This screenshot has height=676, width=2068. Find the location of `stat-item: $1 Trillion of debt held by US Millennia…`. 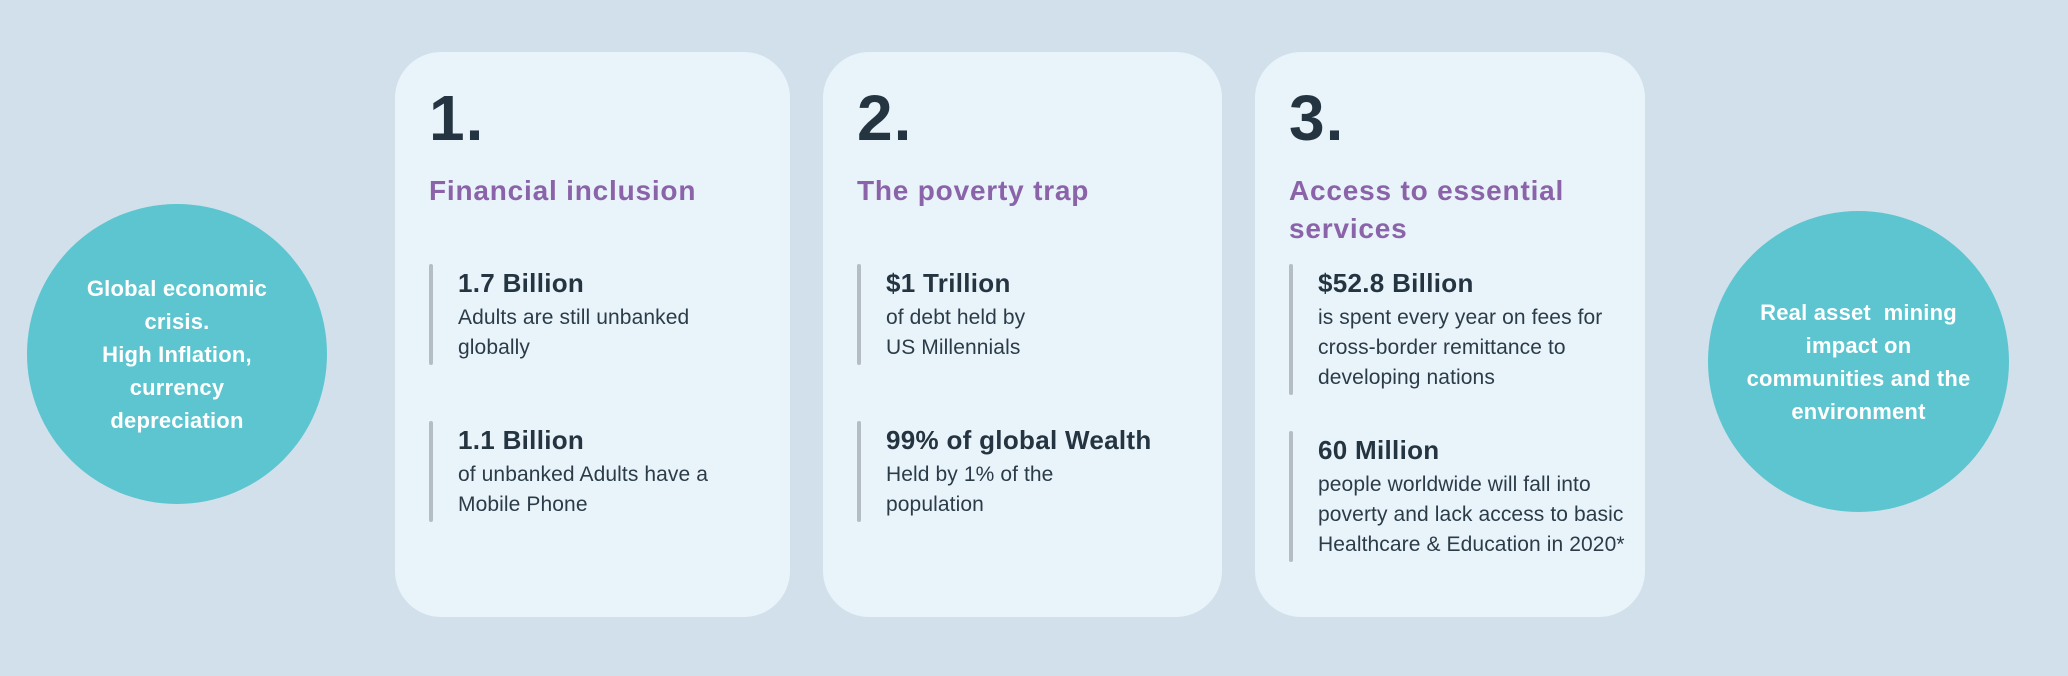

stat-item: $1 Trillion of debt held by US Millennia… is located at coordinates (1031, 314).